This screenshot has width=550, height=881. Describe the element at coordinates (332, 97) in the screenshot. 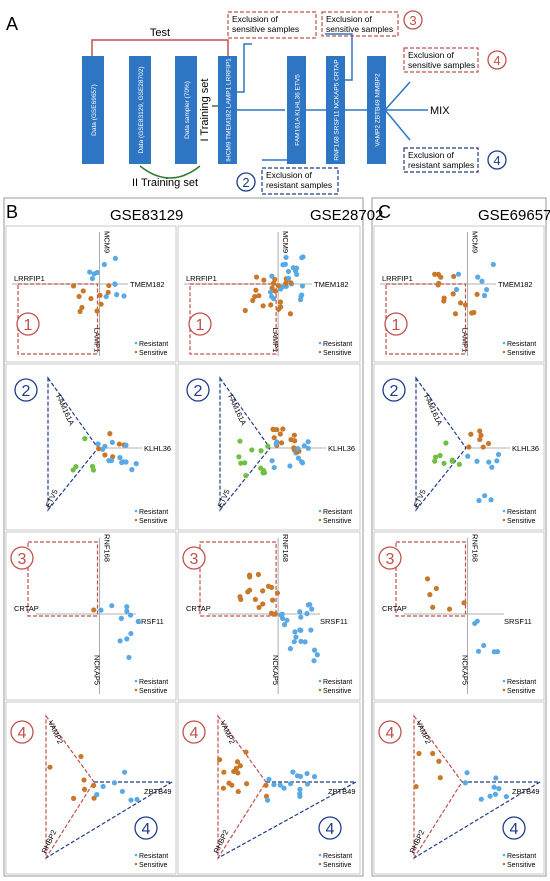

I see `flow-connectors` at that location.